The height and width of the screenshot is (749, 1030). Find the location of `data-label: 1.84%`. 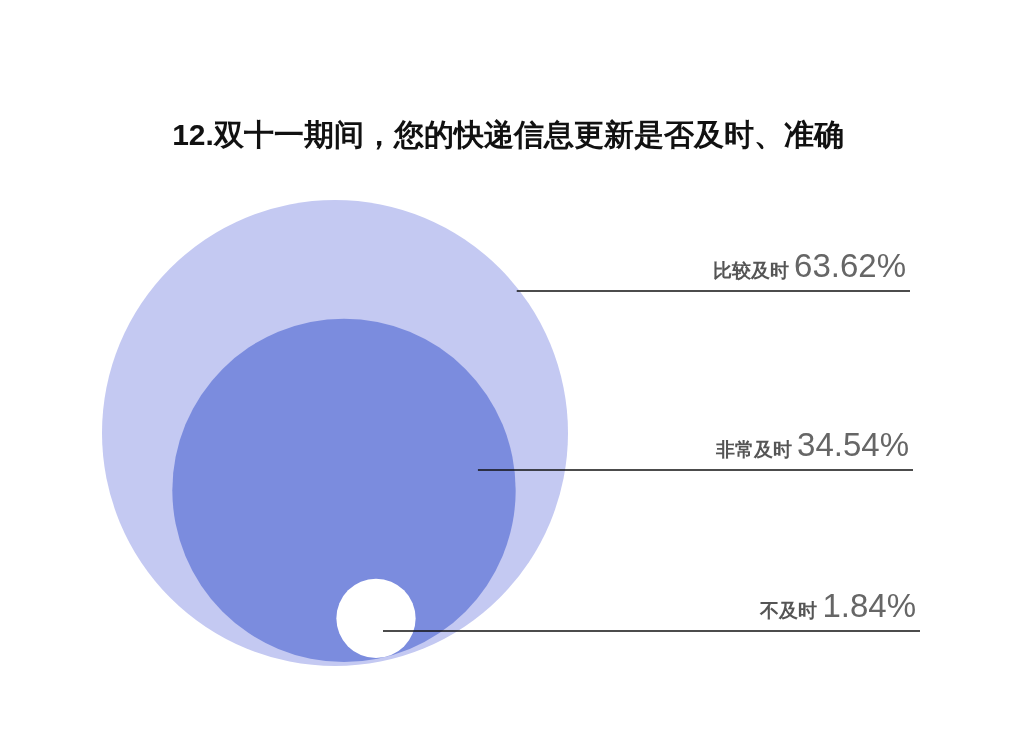

data-label: 1.84% is located at coordinates (869, 605).